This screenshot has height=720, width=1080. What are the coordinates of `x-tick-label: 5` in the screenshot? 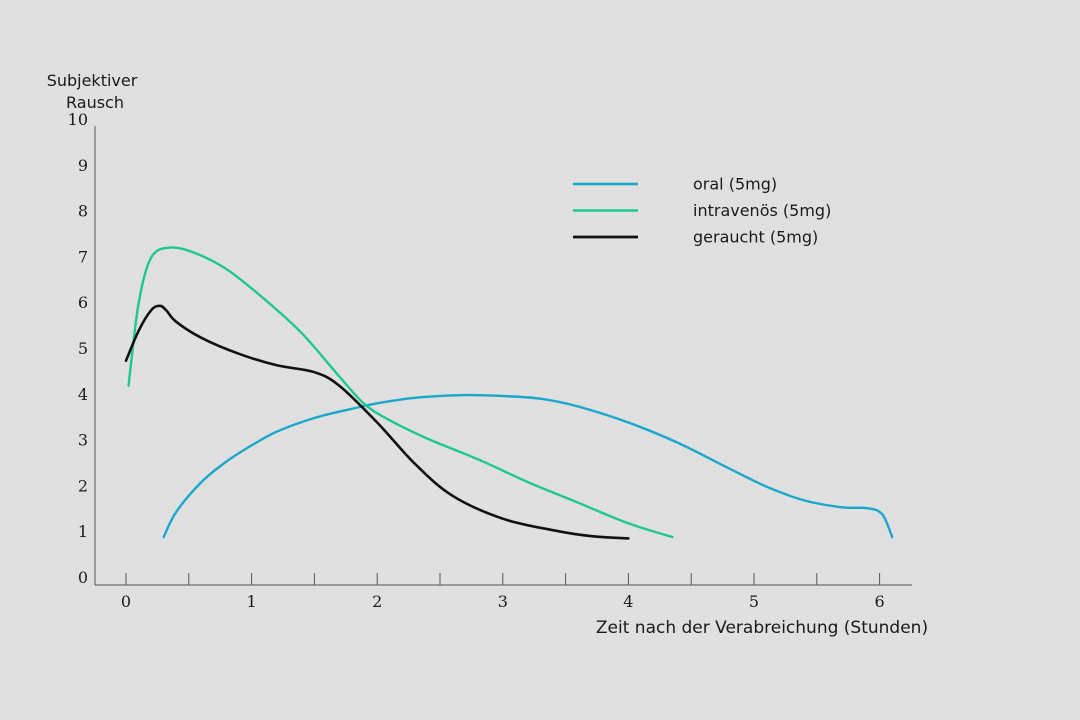 It's located at (754, 601).